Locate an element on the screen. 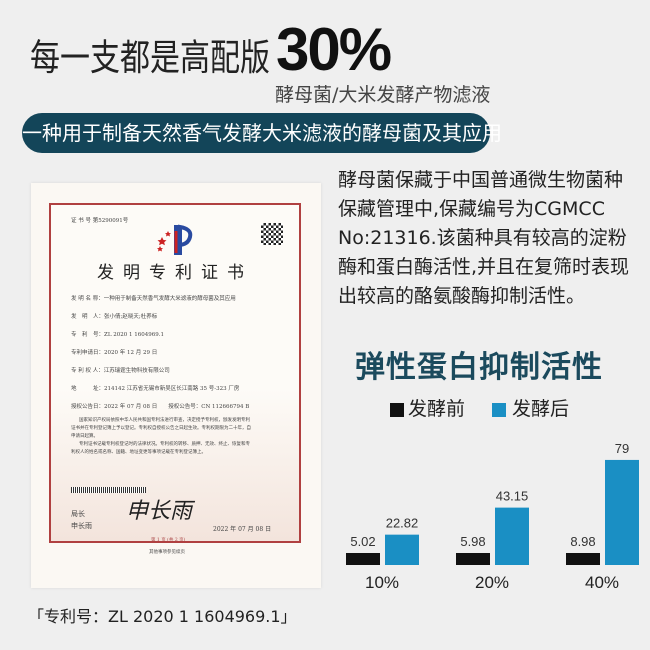 Image resolution: width=650 pixels, height=650 pixels. patent-number: 「专利号：ZL 2020 1 1604969.1」 is located at coordinates (162, 616).